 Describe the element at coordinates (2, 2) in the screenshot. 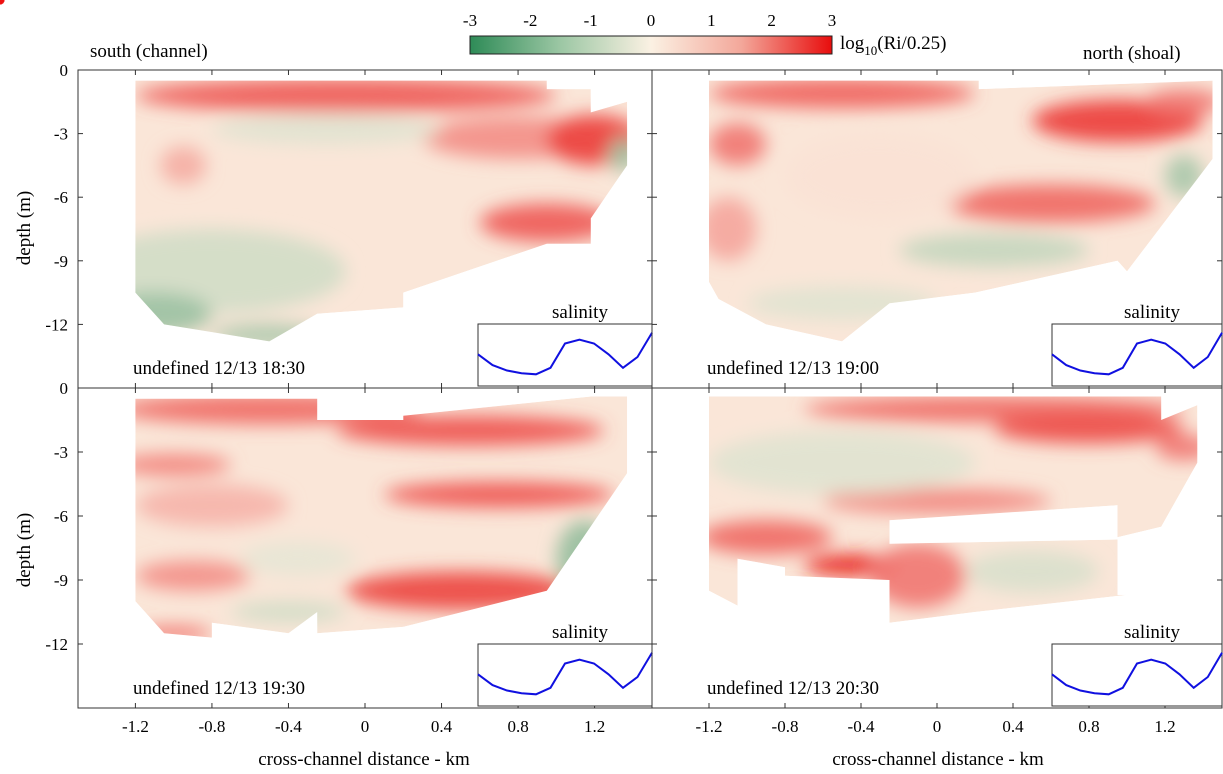

I see `salinity-marker` at that location.